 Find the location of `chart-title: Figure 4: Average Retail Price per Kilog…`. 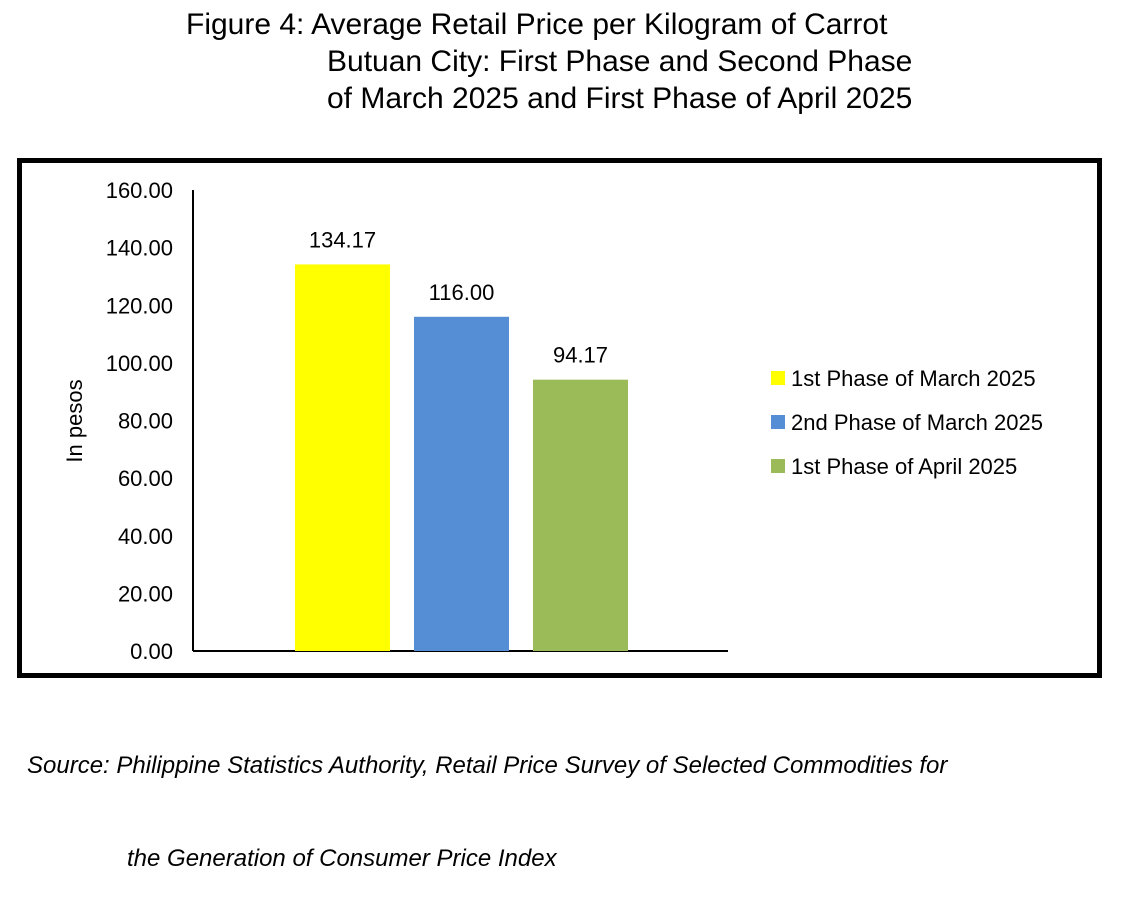

chart-title: Figure 4: Average Retail Price per Kilog… is located at coordinates (601, 61).